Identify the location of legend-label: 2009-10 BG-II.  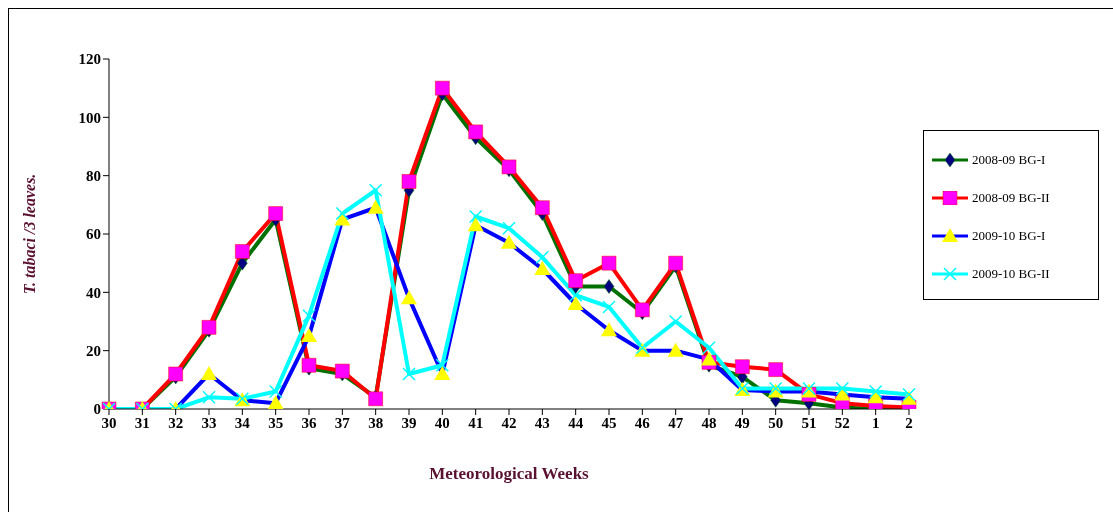
(1011, 274).